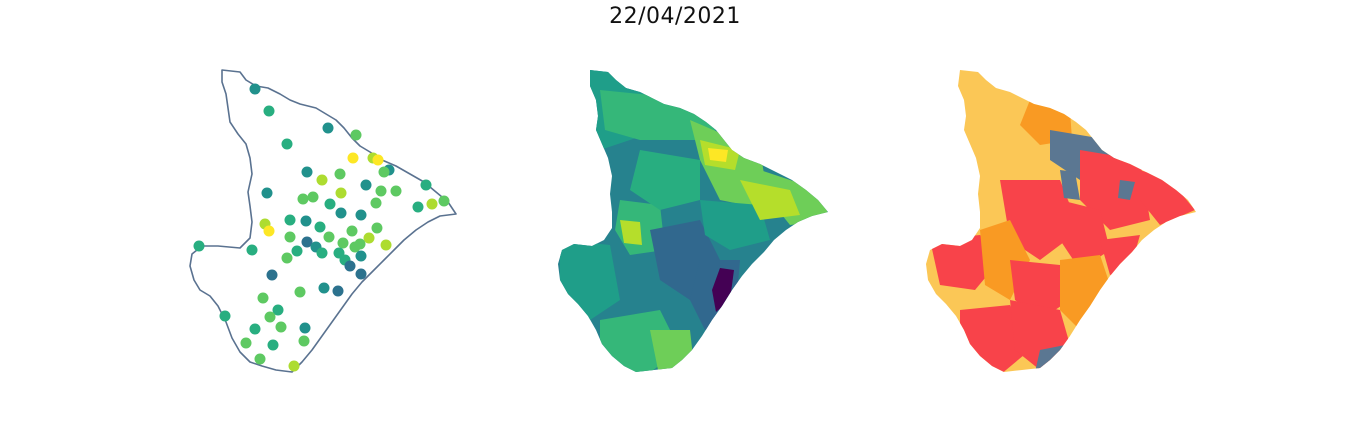 The width and height of the screenshot is (1350, 444). I want to click on figure-title: 22/04/2021, so click(675, 16).